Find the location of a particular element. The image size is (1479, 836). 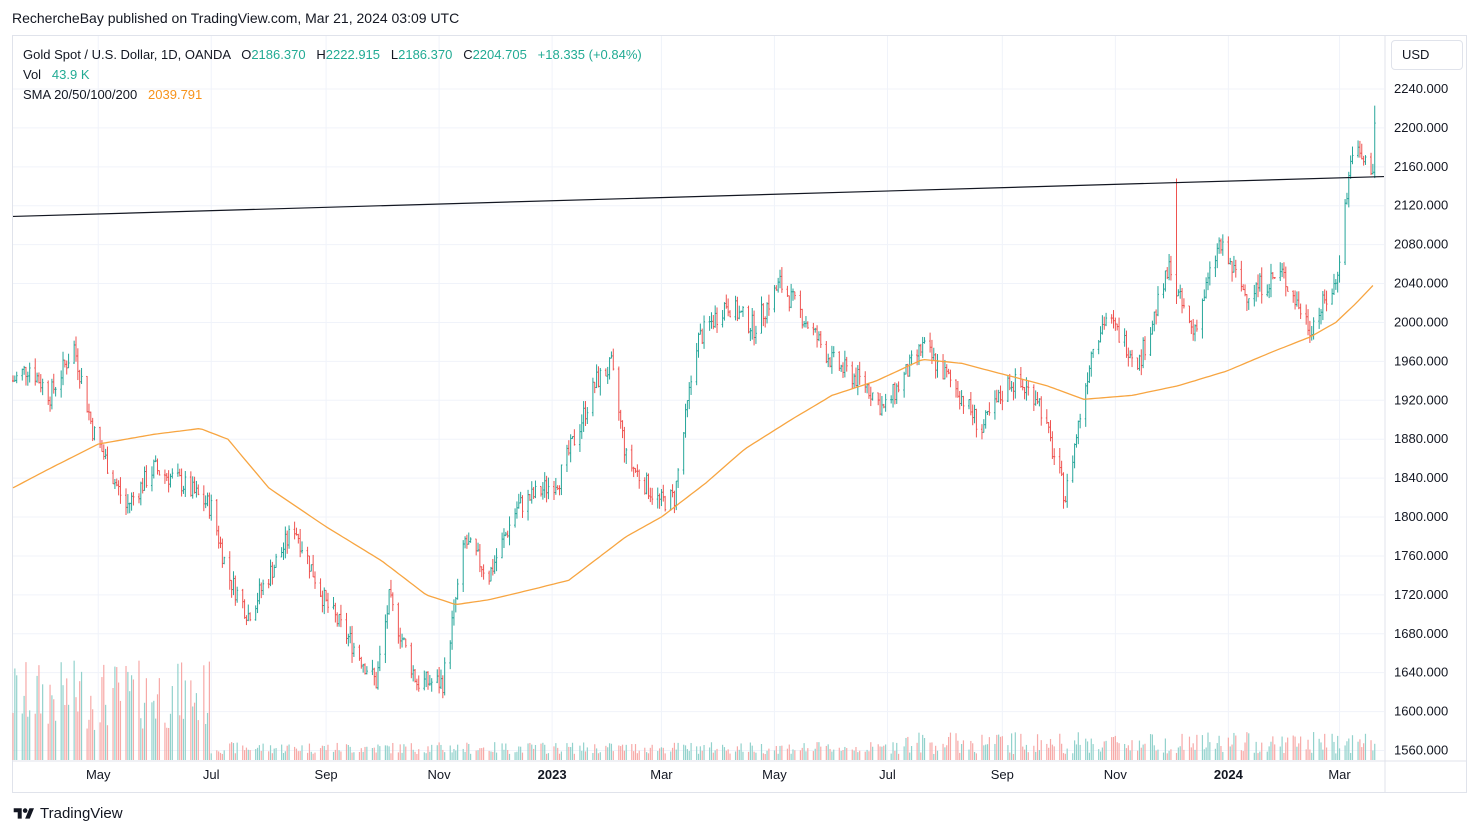

close-value: 2204.705 is located at coordinates (499, 54).